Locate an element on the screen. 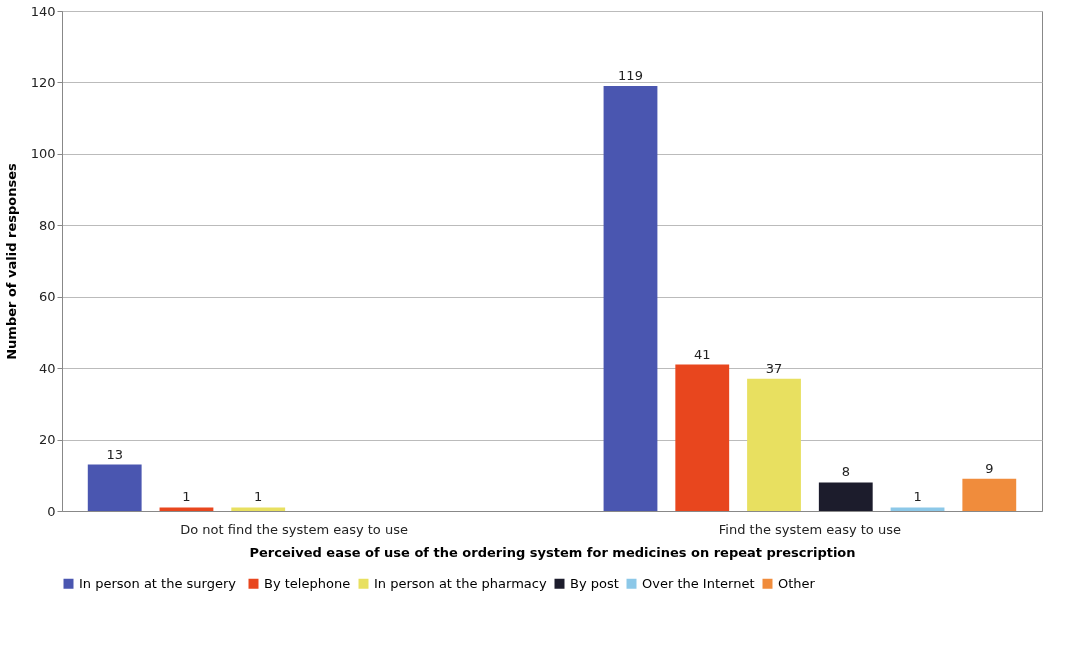 Image resolution: width=1088 pixels, height=659 pixels. x-tick-label: Find the system easy to use is located at coordinates (809, 529).